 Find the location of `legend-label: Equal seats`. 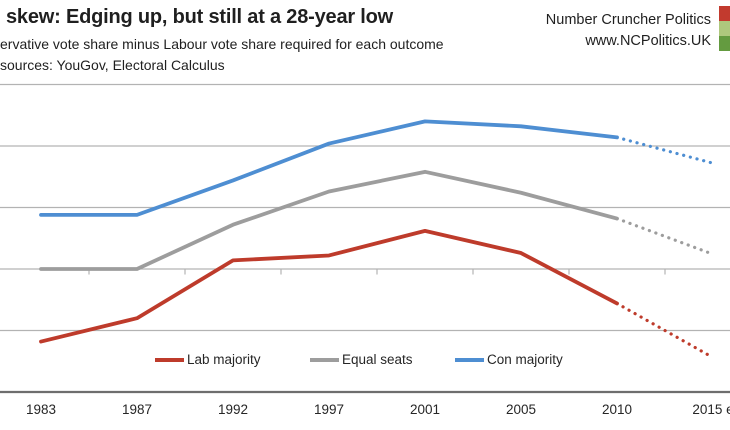

legend-label: Equal seats is located at coordinates (377, 359).